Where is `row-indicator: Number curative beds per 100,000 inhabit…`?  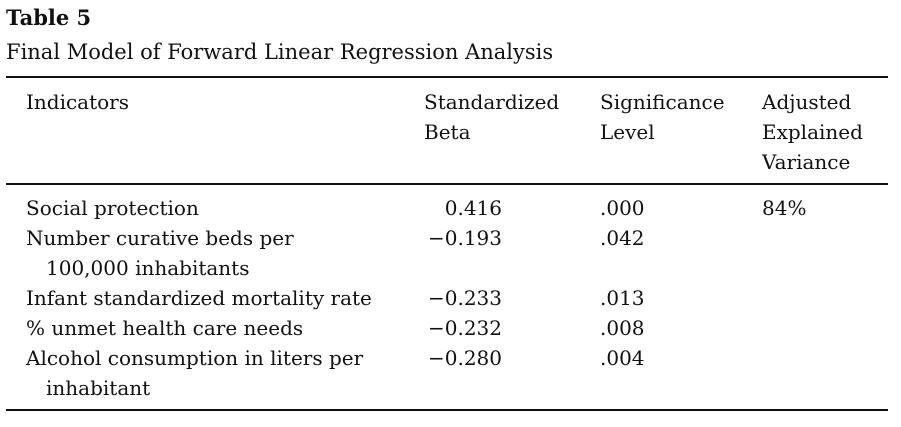 row-indicator: Number curative beds per 100,000 inhabit… is located at coordinates (160, 253).